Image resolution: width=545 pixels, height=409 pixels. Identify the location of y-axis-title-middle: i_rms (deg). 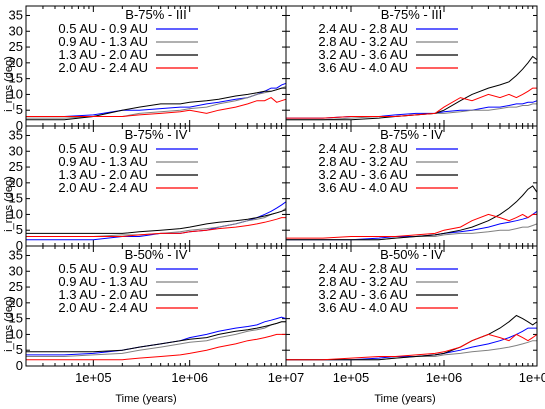
(9, 204).